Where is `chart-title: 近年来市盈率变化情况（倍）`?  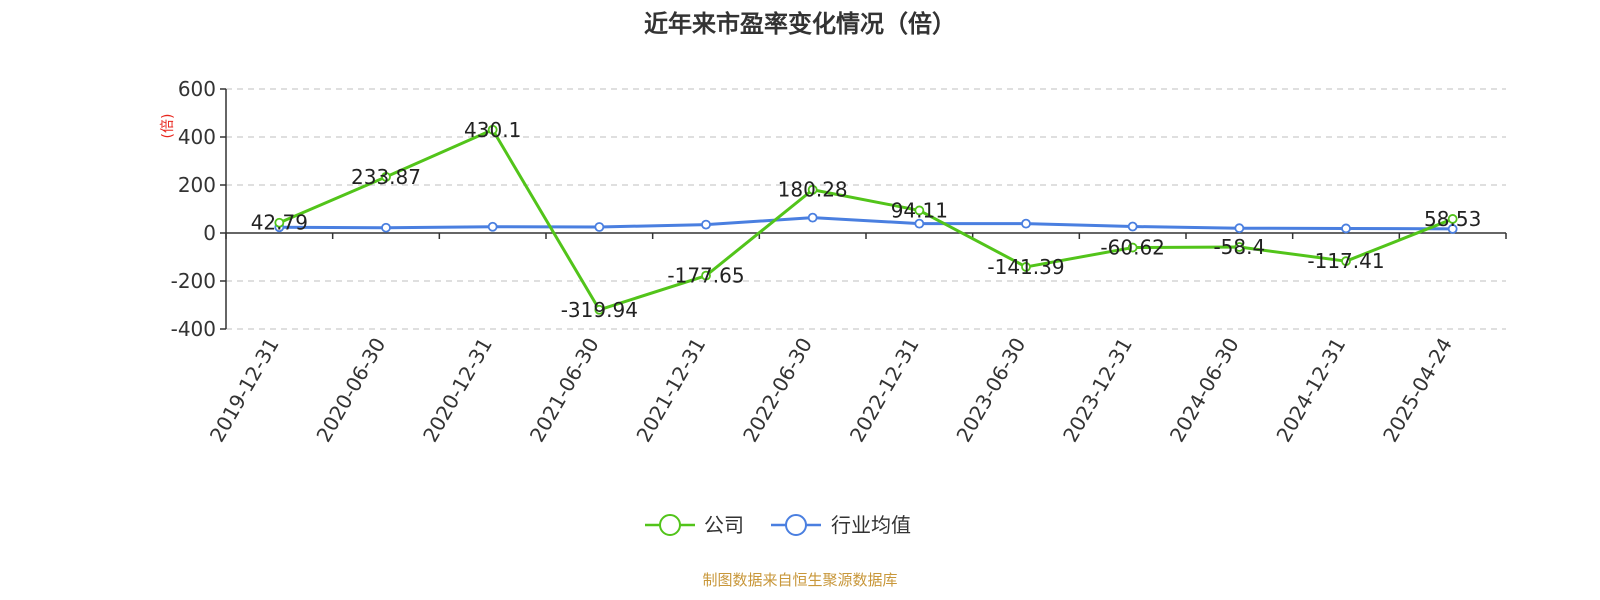
chart-title: 近年来市盈率变化情况（倍） is located at coordinates (800, 24).